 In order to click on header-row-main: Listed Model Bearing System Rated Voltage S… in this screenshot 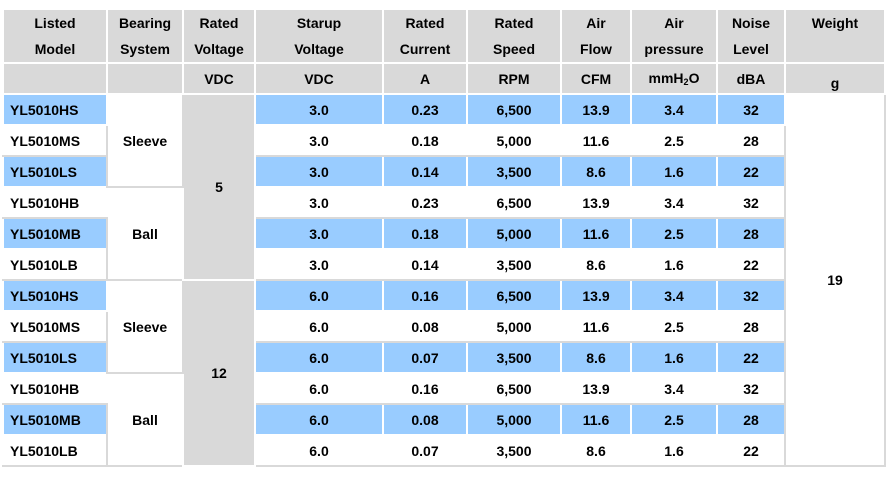, I will do `click(444, 36)`.